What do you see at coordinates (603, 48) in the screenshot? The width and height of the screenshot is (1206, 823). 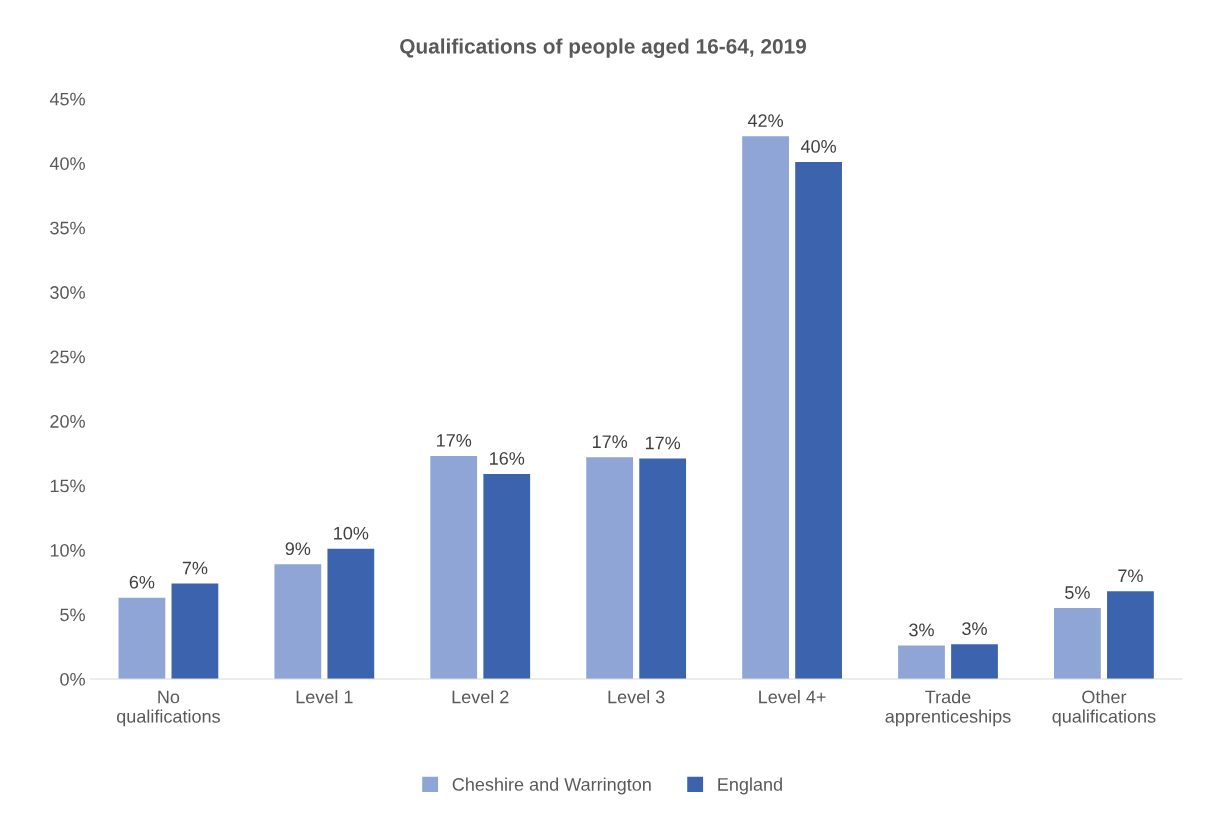 I see `chart-title: Qualifications of people aged 16-64, 2019` at bounding box center [603, 48].